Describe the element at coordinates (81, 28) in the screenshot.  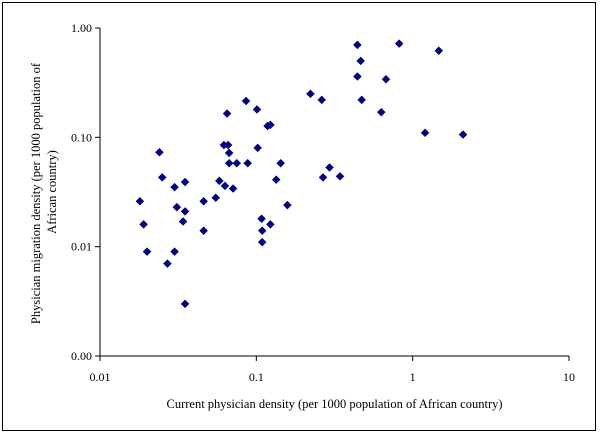
I see `y-tick-label: 1.00` at that location.